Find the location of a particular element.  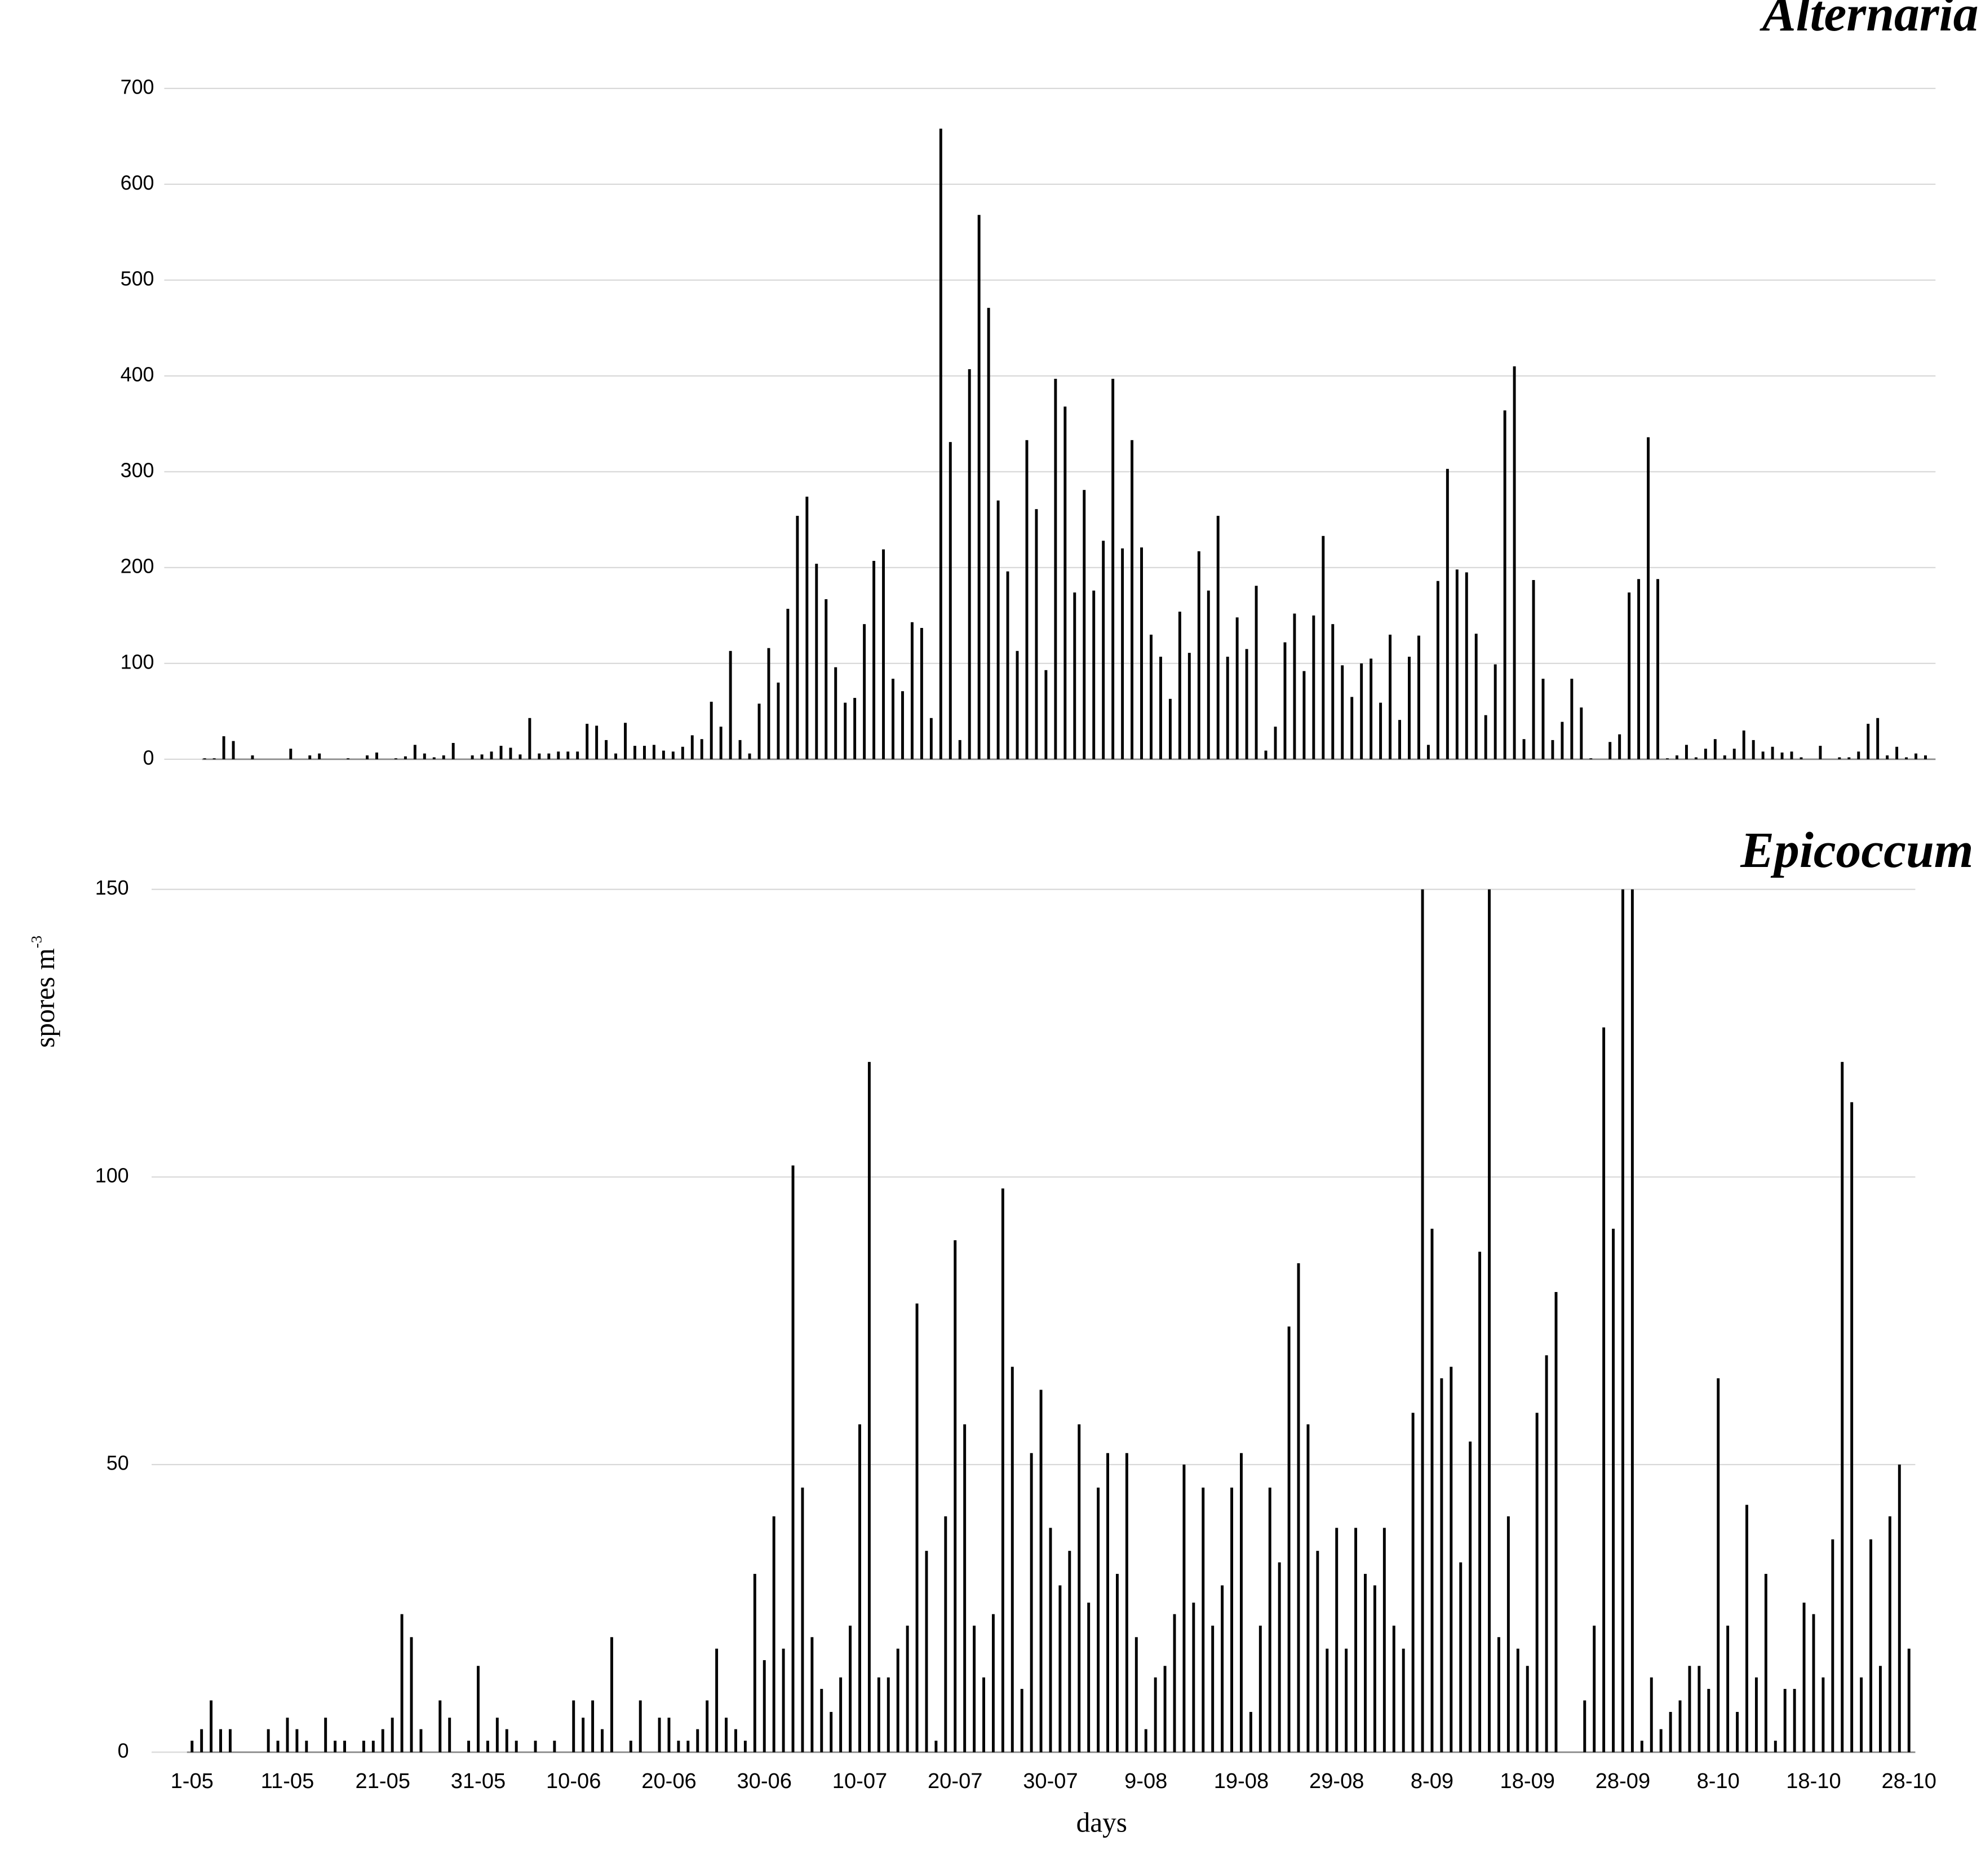

x-tick-label: 29-08 is located at coordinates (1336, 1781).